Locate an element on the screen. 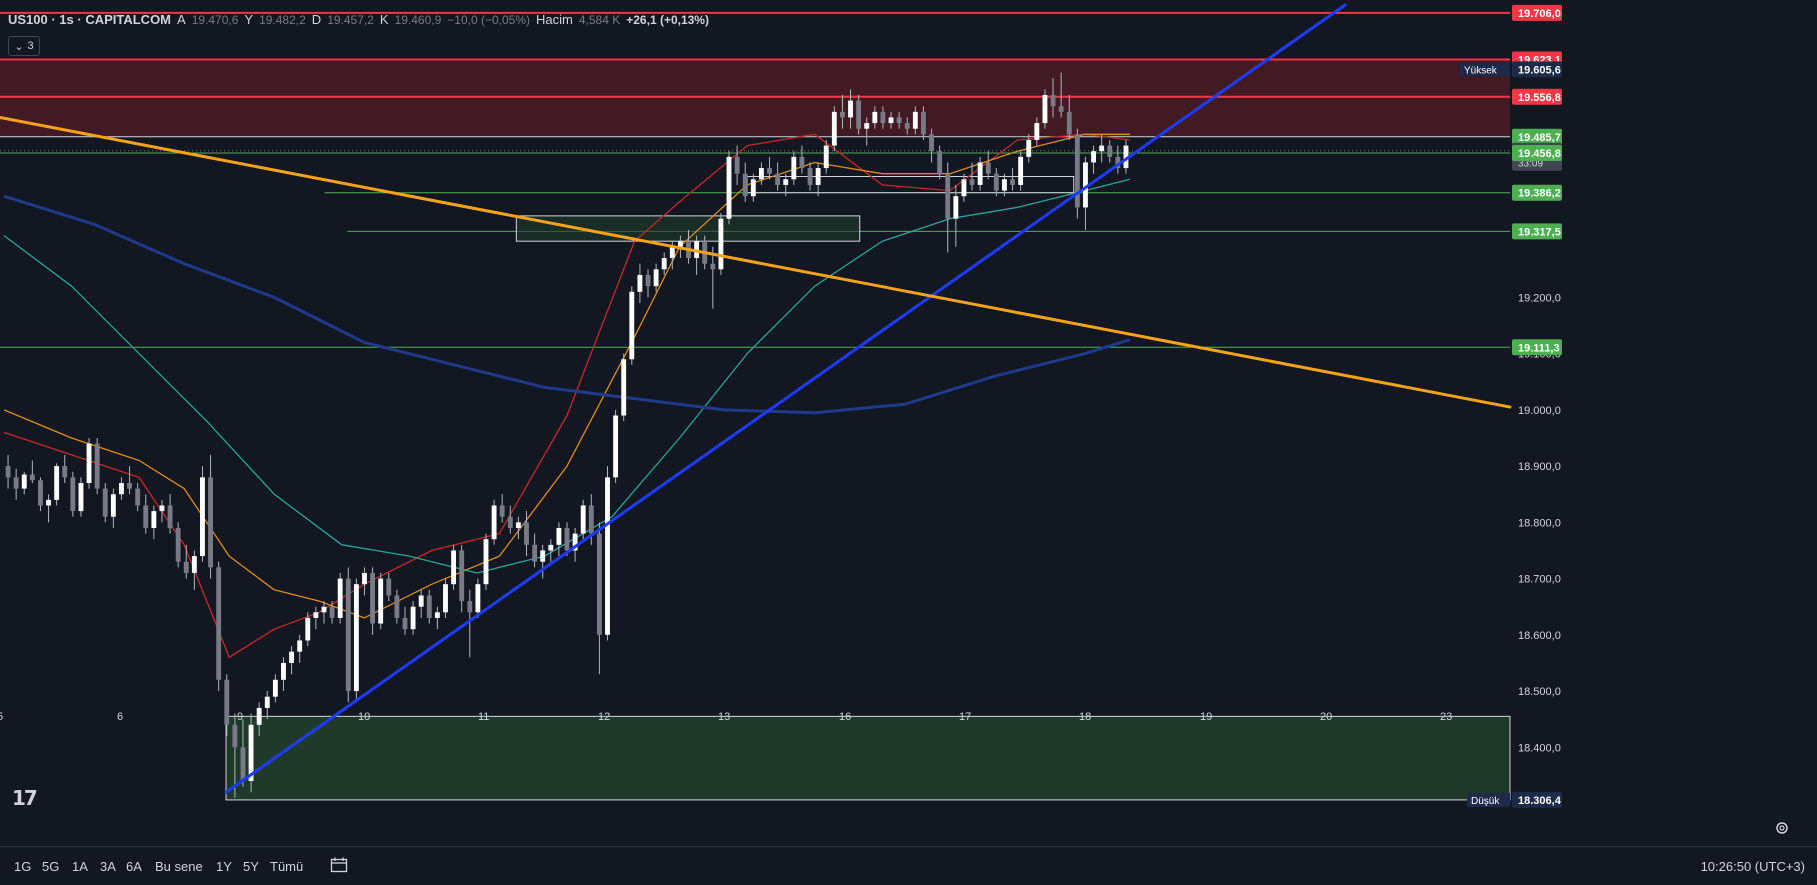 This screenshot has width=1817, height=885. clock: 10:26:50 (UTC+3) is located at coordinates (1752, 866).